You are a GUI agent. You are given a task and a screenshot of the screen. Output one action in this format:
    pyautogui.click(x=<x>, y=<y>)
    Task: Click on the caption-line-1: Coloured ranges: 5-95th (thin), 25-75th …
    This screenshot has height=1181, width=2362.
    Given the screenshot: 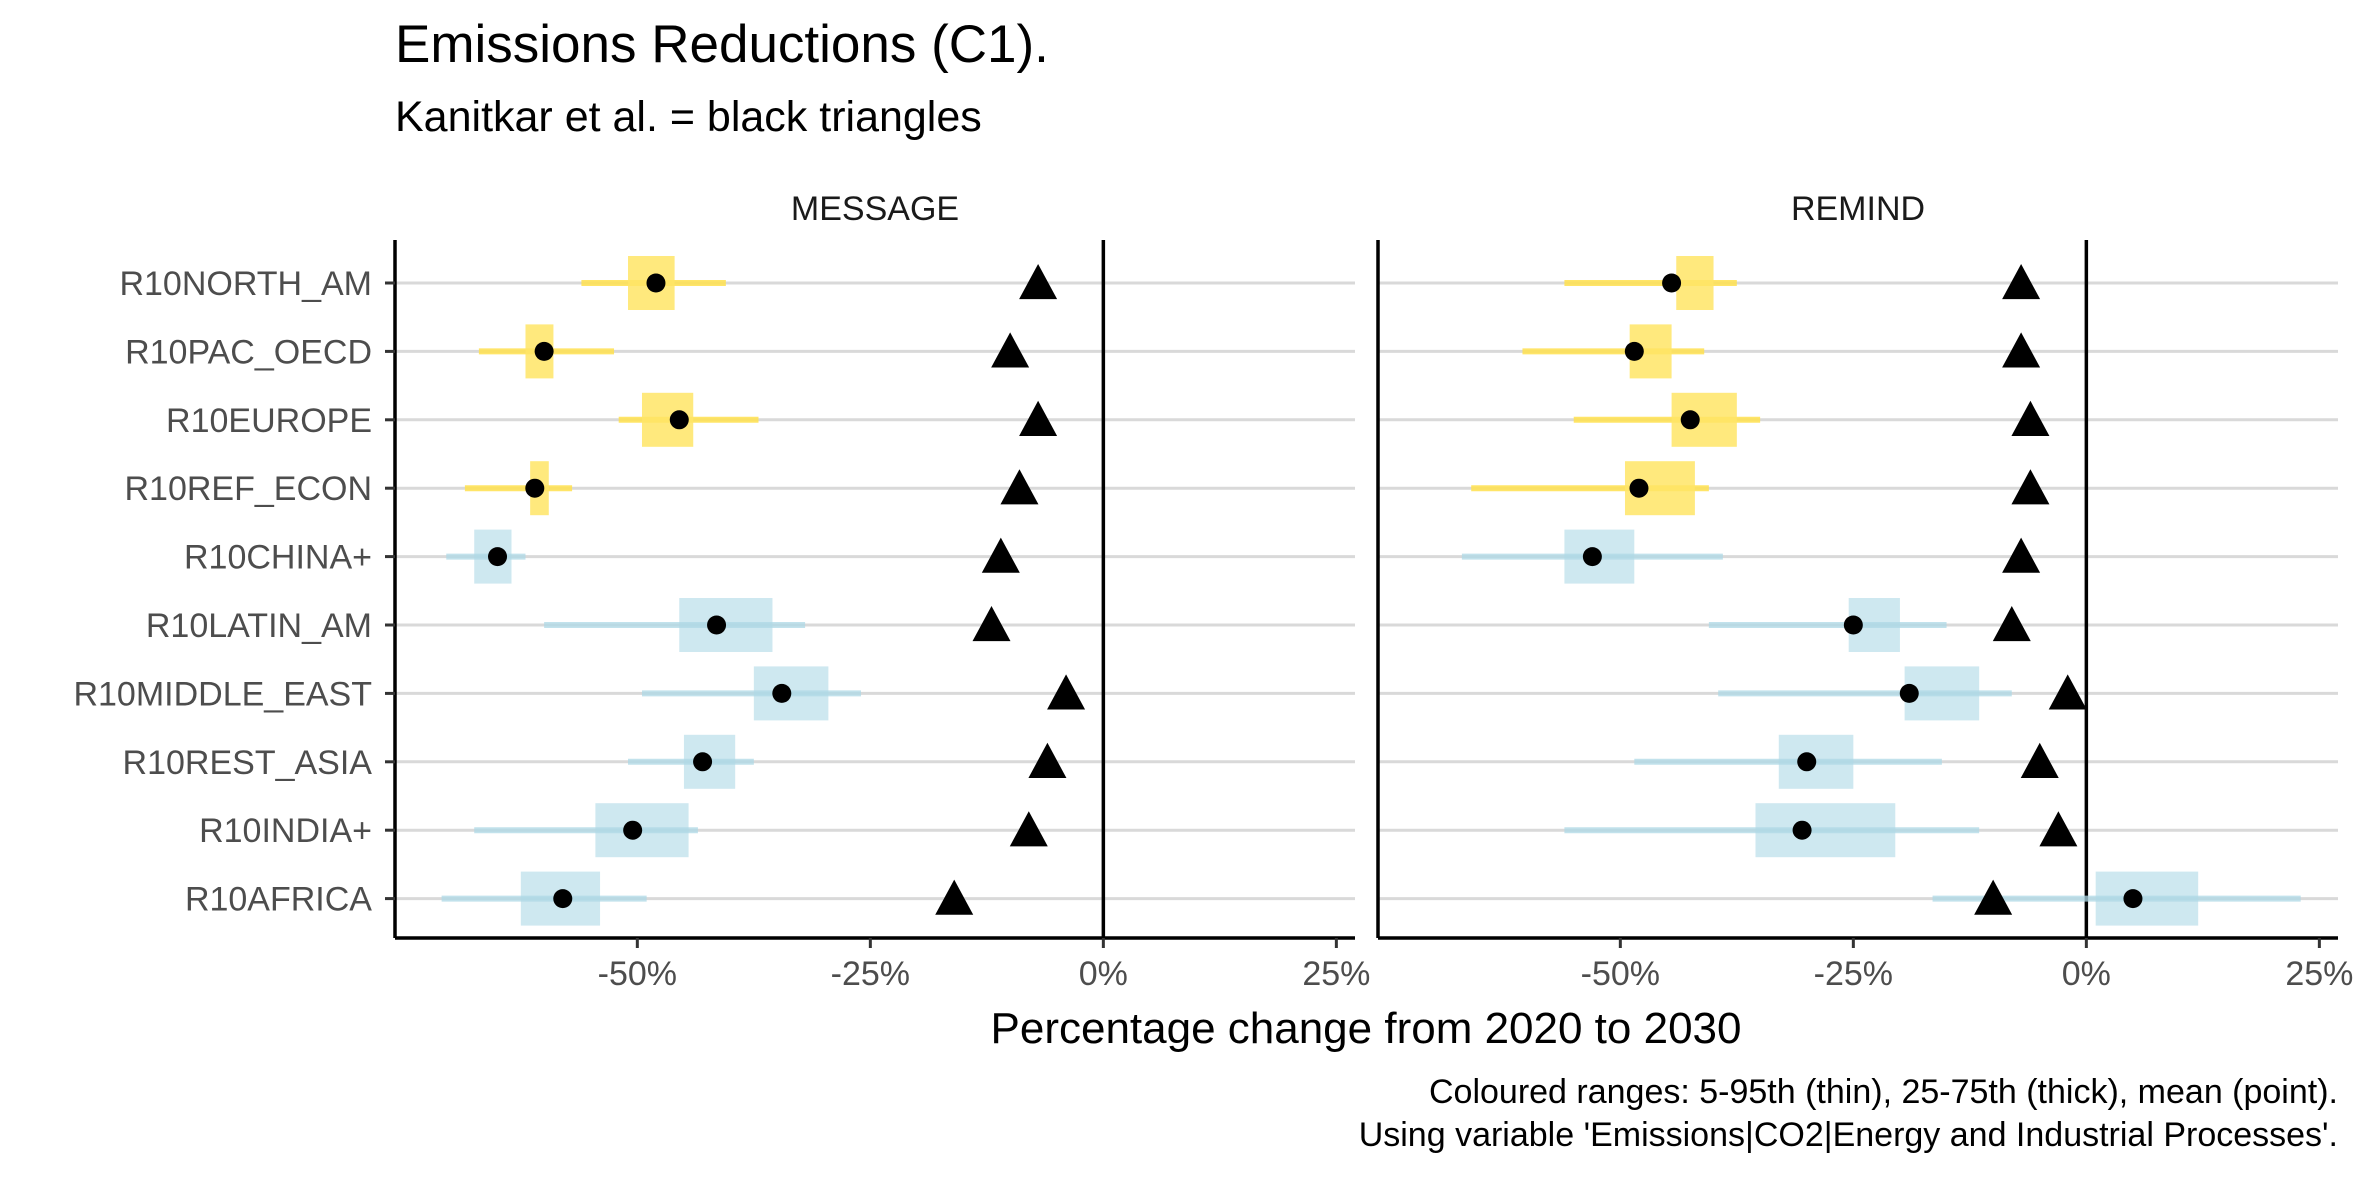 What is the action you would take?
    pyautogui.click(x=1883, y=1092)
    